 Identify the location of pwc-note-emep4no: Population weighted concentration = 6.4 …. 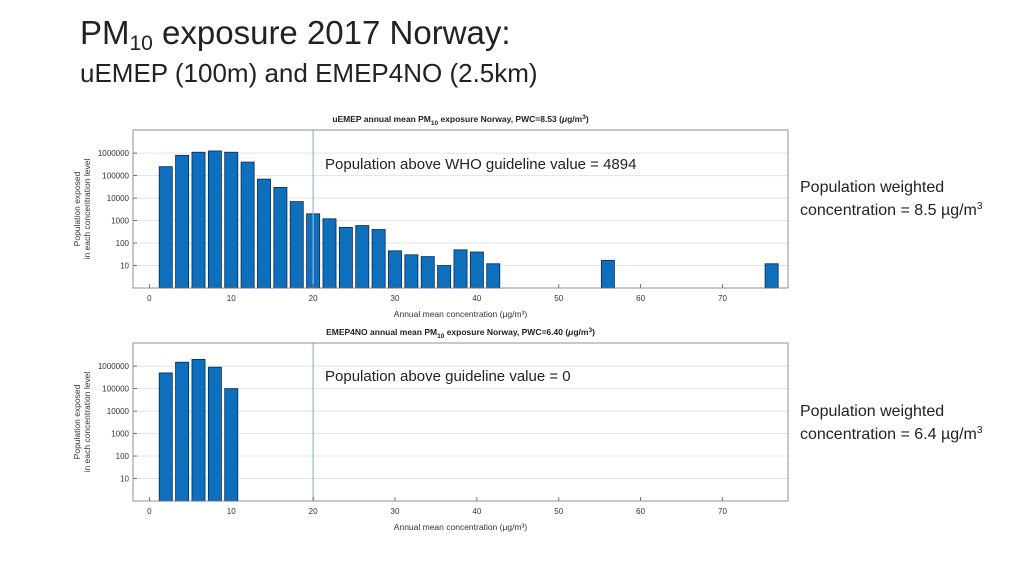
(891, 423).